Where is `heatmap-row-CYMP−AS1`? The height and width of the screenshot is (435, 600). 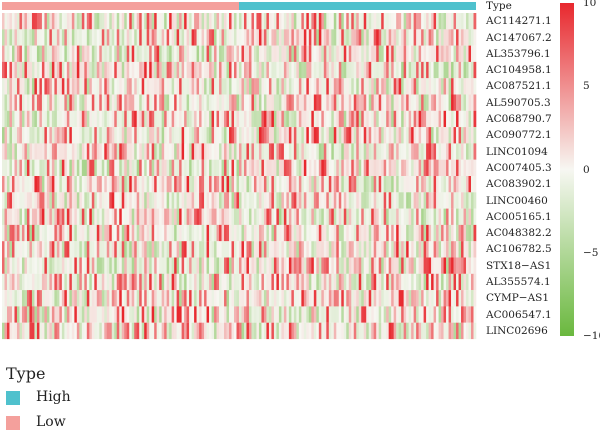
heatmap-row-CYMP−AS1 is located at coordinates (239, 298).